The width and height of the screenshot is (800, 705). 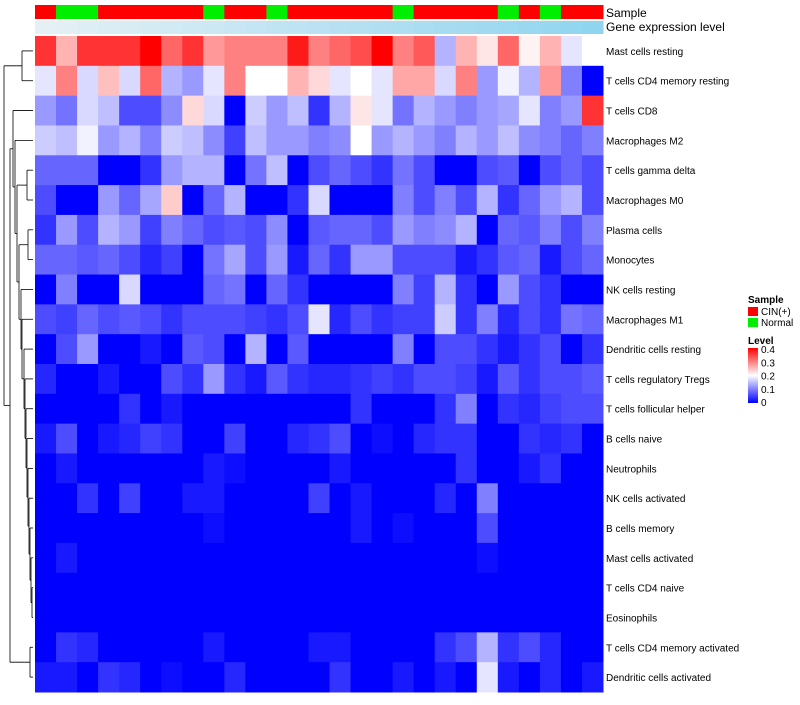 I want to click on level-tick-label: 0.3, so click(x=768, y=363).